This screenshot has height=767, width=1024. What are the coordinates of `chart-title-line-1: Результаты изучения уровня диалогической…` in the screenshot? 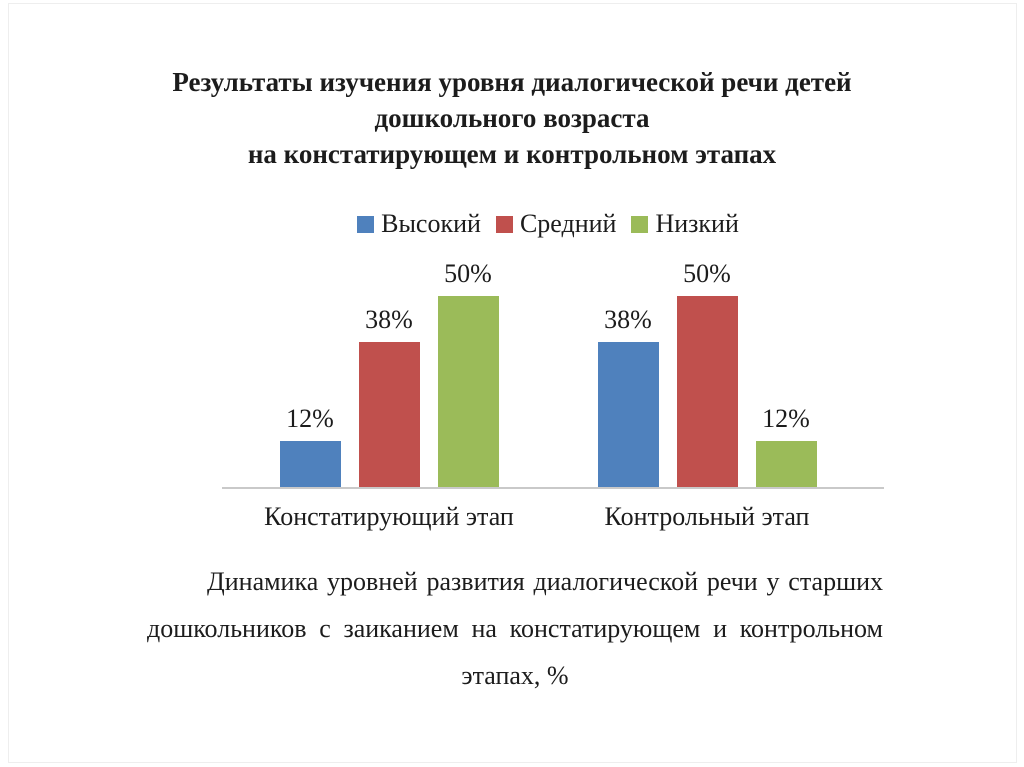 It's located at (512, 82).